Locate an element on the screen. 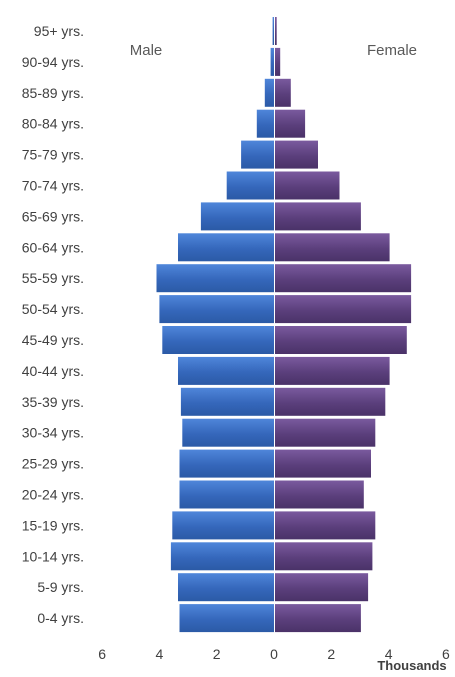 This screenshot has width=455, height=677. female-bar-65-69-yrs is located at coordinates (318, 216).